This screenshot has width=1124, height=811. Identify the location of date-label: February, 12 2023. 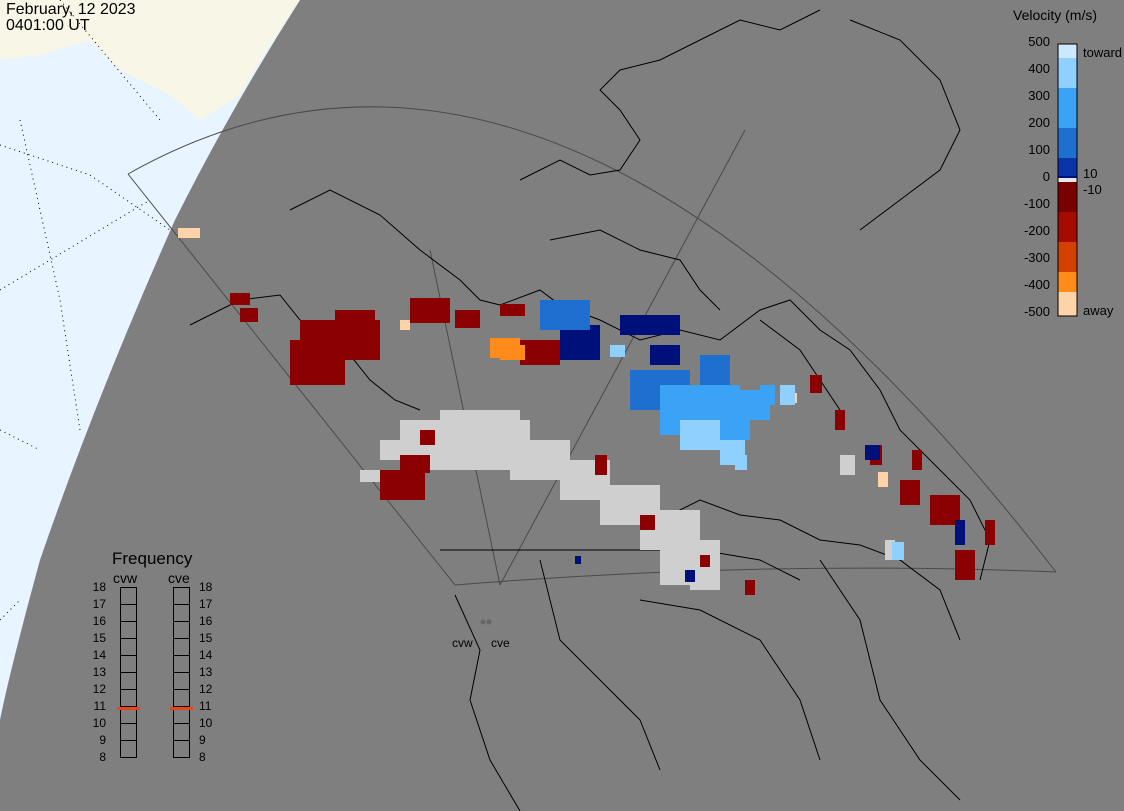
(71, 9).